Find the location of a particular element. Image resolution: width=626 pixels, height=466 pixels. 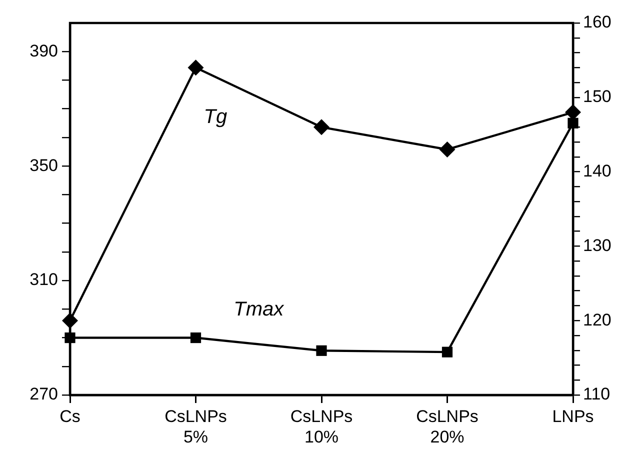

x-tick-label: LNPs is located at coordinates (573, 416).